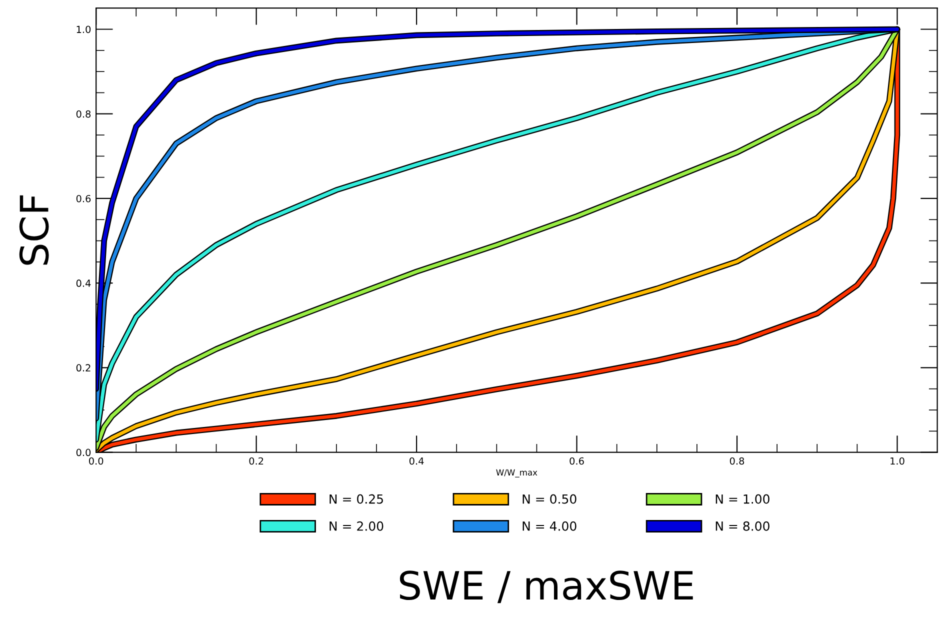  What do you see at coordinates (737, 461) in the screenshot?
I see `x-tick-label: 0.8` at bounding box center [737, 461].